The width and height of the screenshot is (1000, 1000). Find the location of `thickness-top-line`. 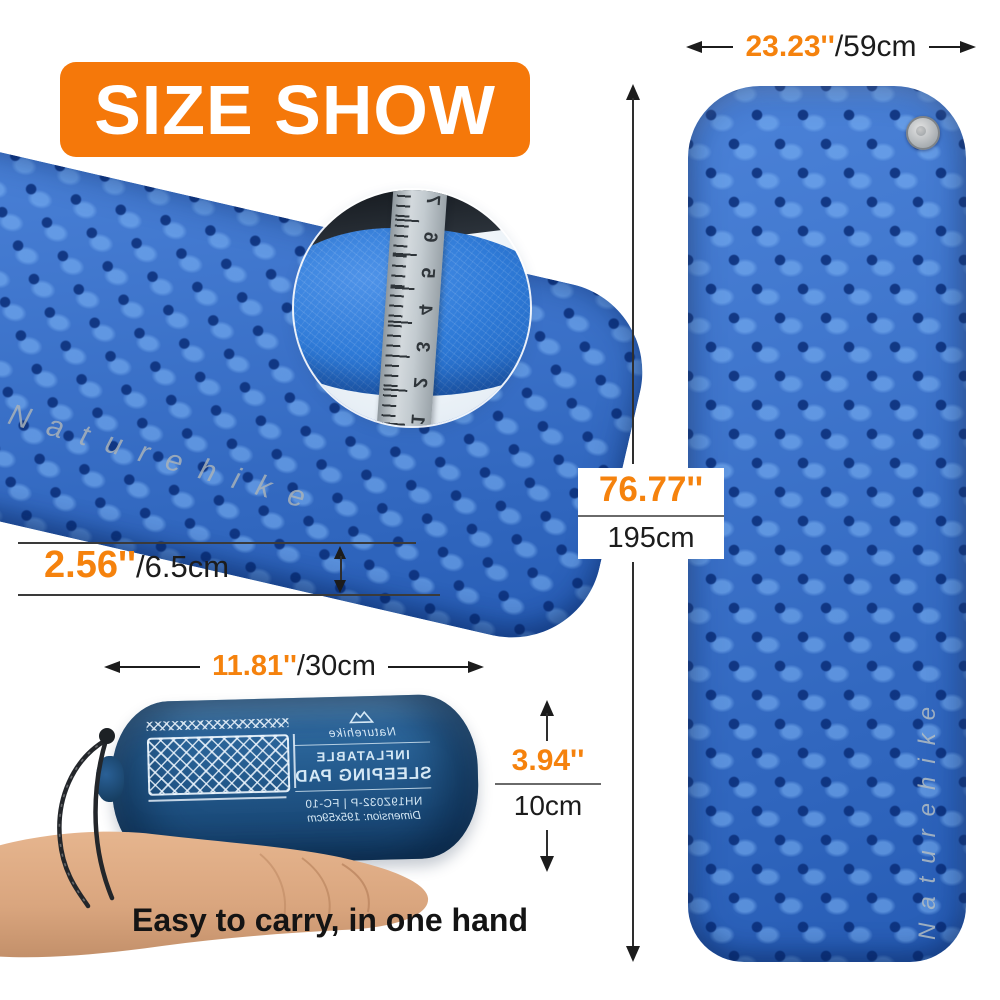

thickness-top-line is located at coordinates (217, 543).